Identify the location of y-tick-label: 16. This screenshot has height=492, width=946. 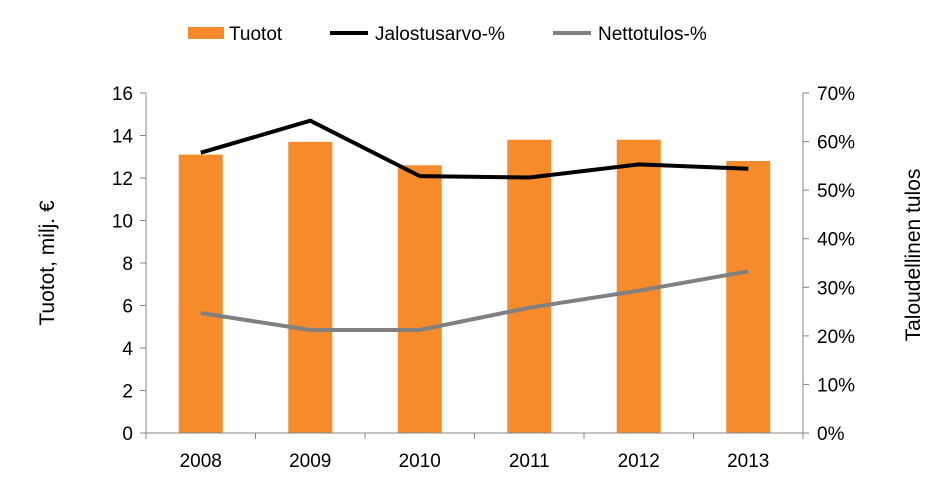
(122, 94).